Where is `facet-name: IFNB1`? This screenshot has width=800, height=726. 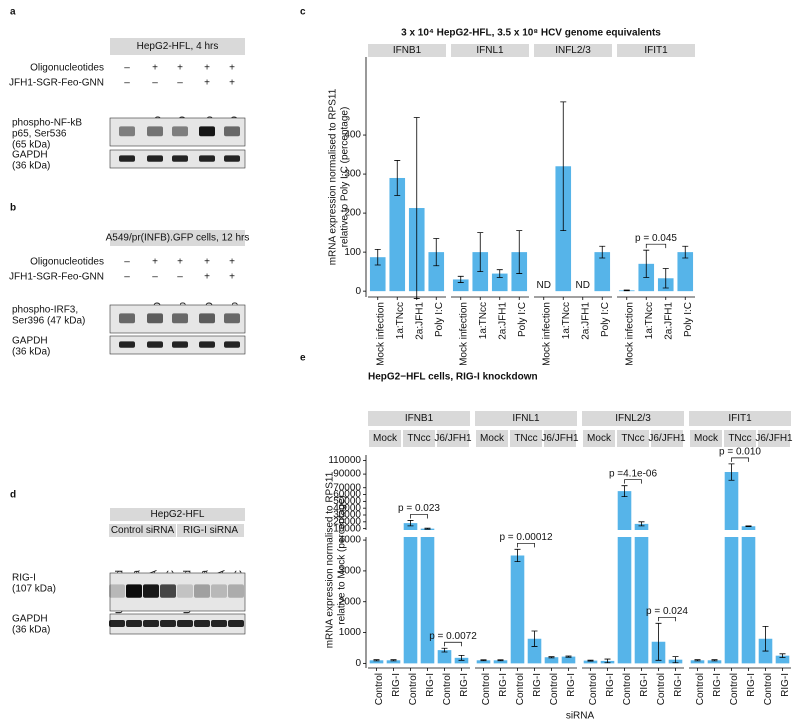 facet-name: IFNB1 is located at coordinates (419, 418).